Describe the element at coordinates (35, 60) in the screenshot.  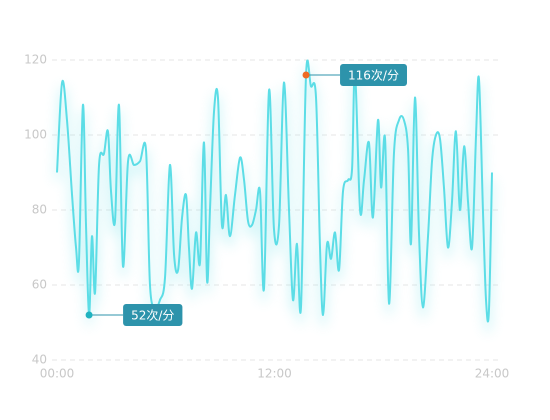
I see `y-tick-label: 120` at that location.